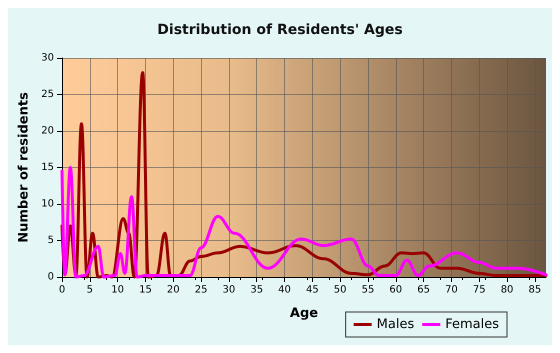 The image size is (560, 353). What do you see at coordinates (201, 290) in the screenshot?
I see `x-tick-label: 25` at bounding box center [201, 290].